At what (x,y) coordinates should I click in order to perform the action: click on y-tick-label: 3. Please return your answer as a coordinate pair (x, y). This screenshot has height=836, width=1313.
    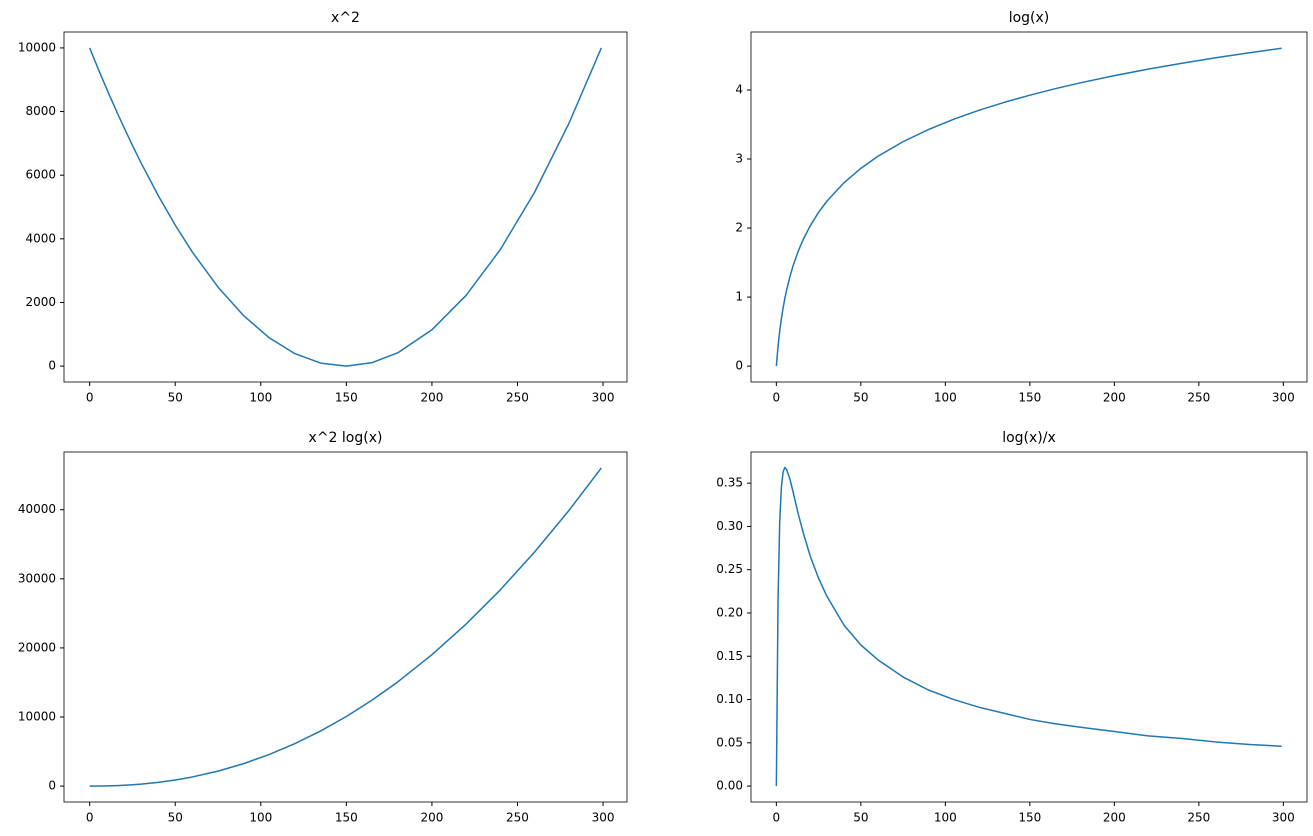
    Looking at the image, I should click on (739, 159).